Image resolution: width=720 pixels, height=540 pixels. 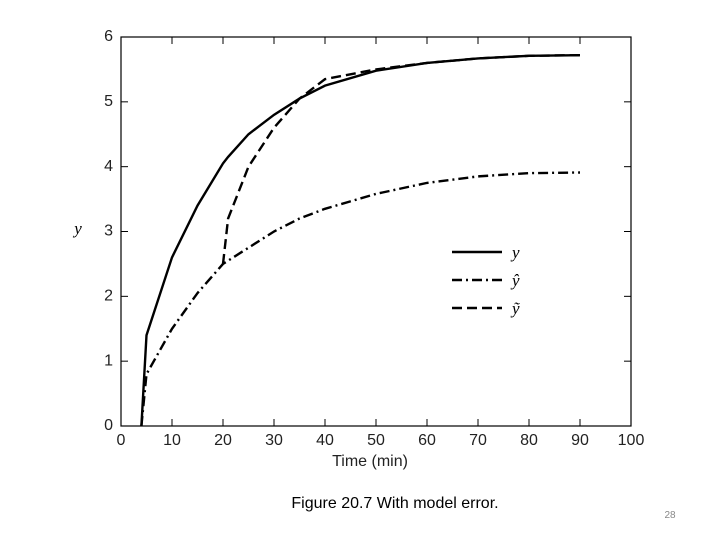 What do you see at coordinates (108, 425) in the screenshot?
I see `y-tick-label: 0` at bounding box center [108, 425].